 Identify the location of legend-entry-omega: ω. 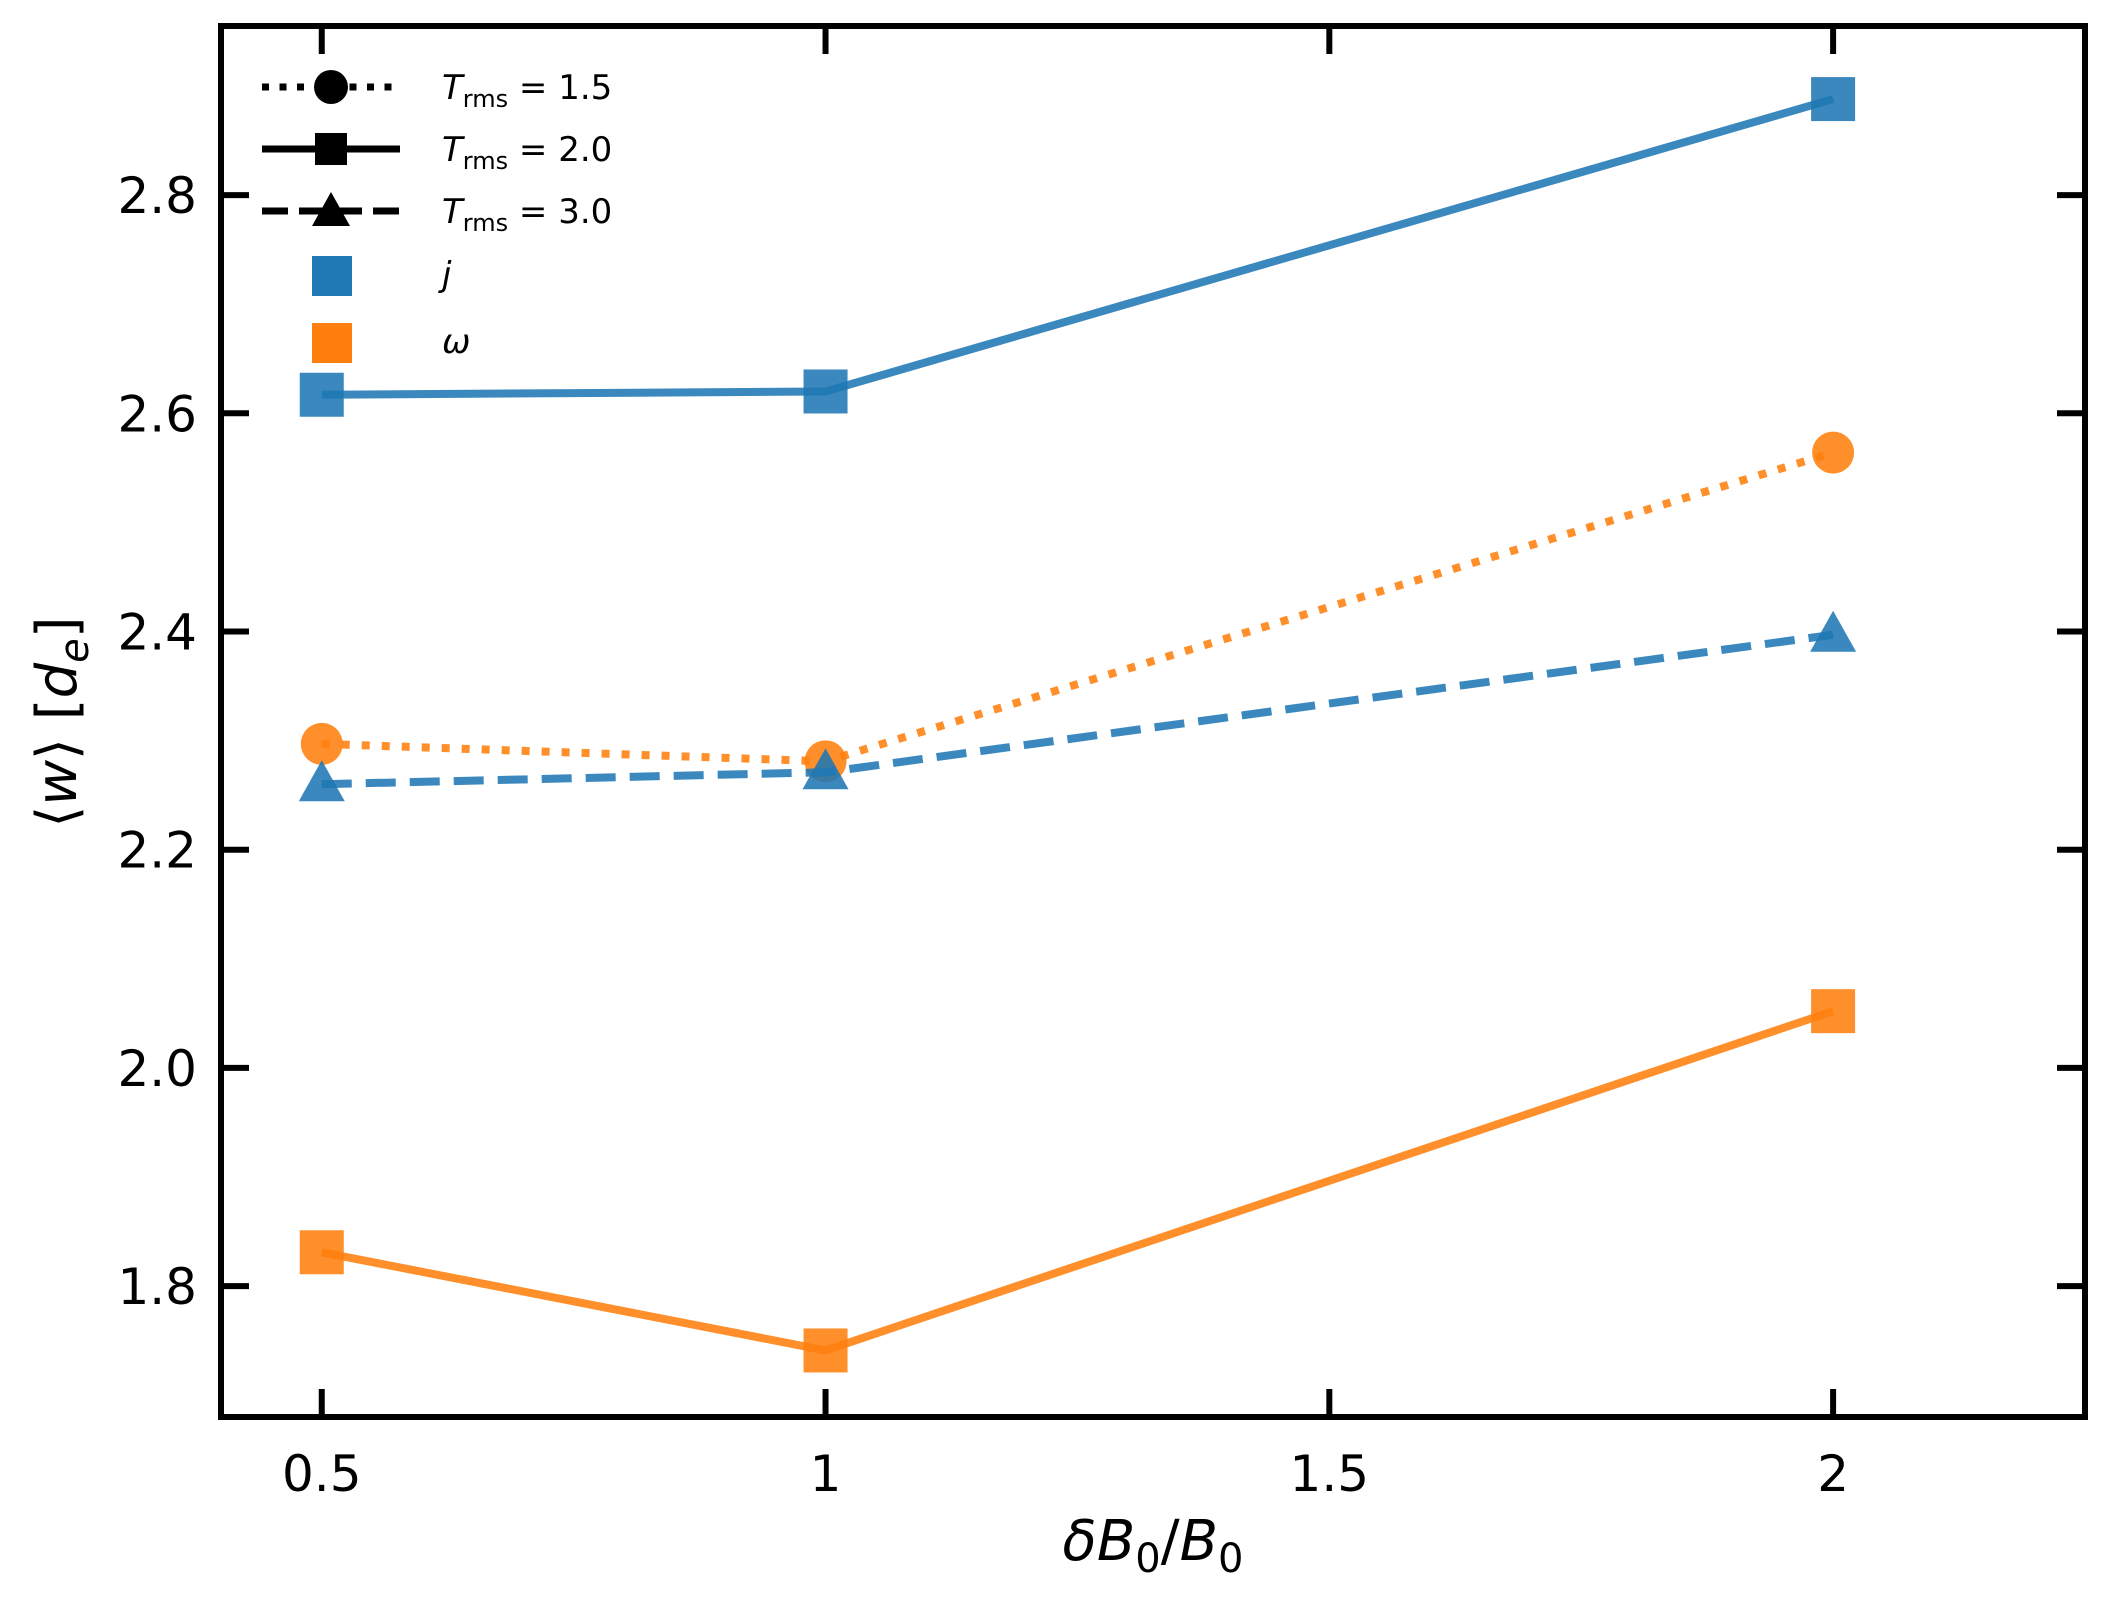
(391, 342).